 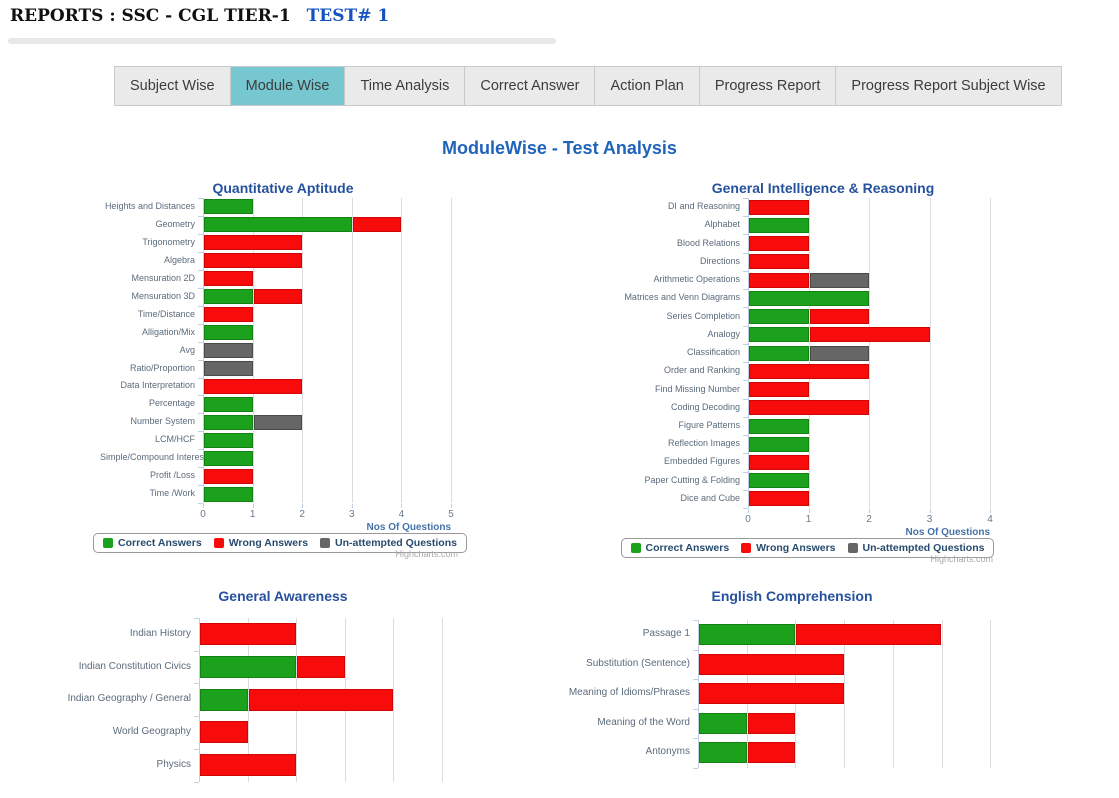 I want to click on tab-correct-answer: Correct Answer, so click(x=530, y=86).